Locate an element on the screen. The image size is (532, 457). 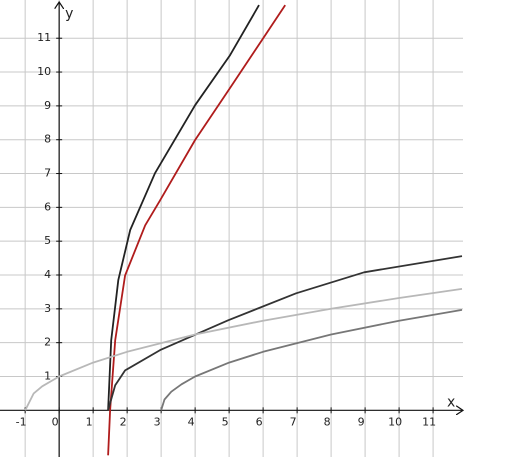
x-tick-label: 10 is located at coordinates (395, 421).